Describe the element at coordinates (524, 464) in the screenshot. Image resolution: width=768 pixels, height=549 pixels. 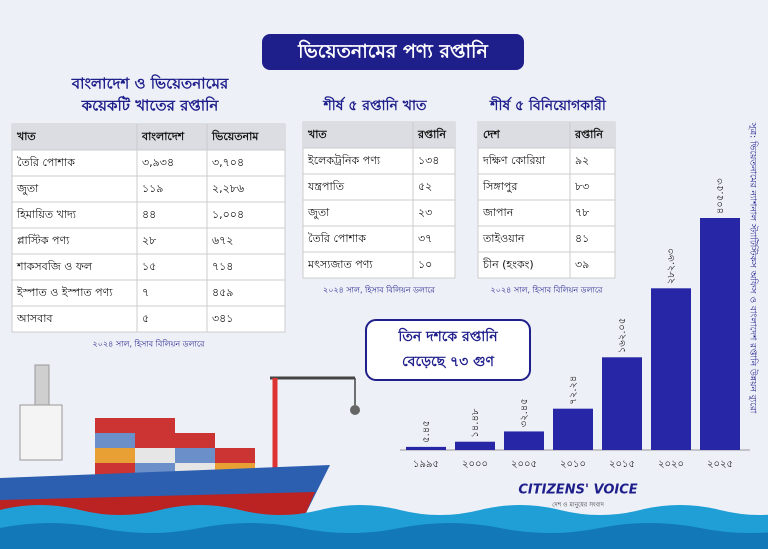
I see `x-tick-label: ২০০৫` at that location.